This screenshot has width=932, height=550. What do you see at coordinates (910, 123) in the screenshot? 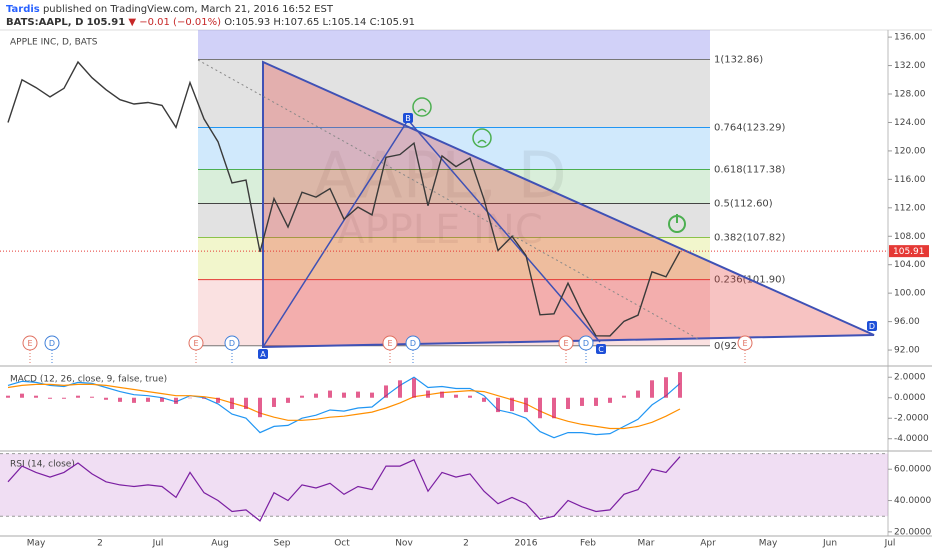
I see `y-tick-label: 124.00` at bounding box center [910, 123].